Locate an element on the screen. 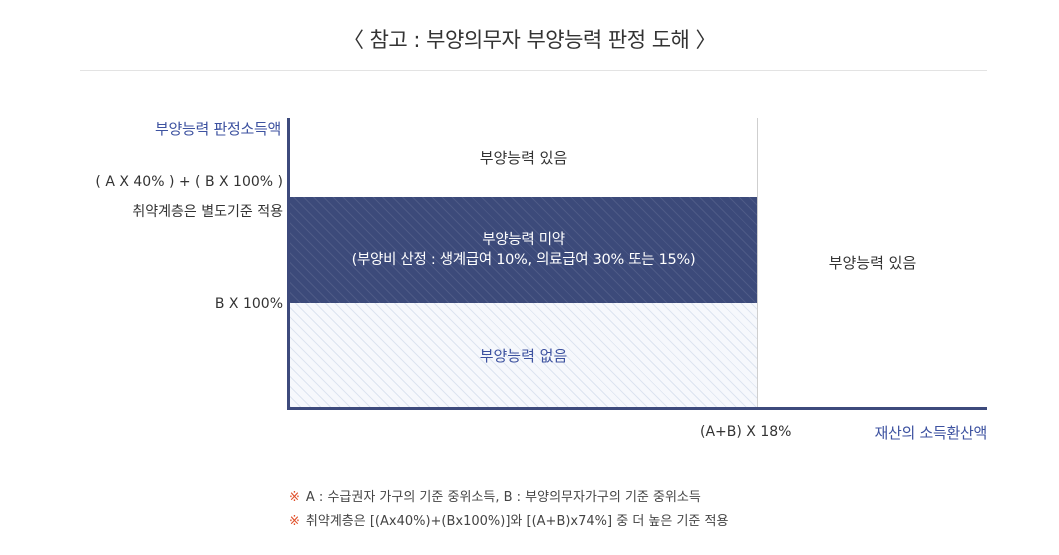 The width and height of the screenshot is (1059, 555). zone-capable-top-label: 부양능력 있음 is located at coordinates (523, 158).